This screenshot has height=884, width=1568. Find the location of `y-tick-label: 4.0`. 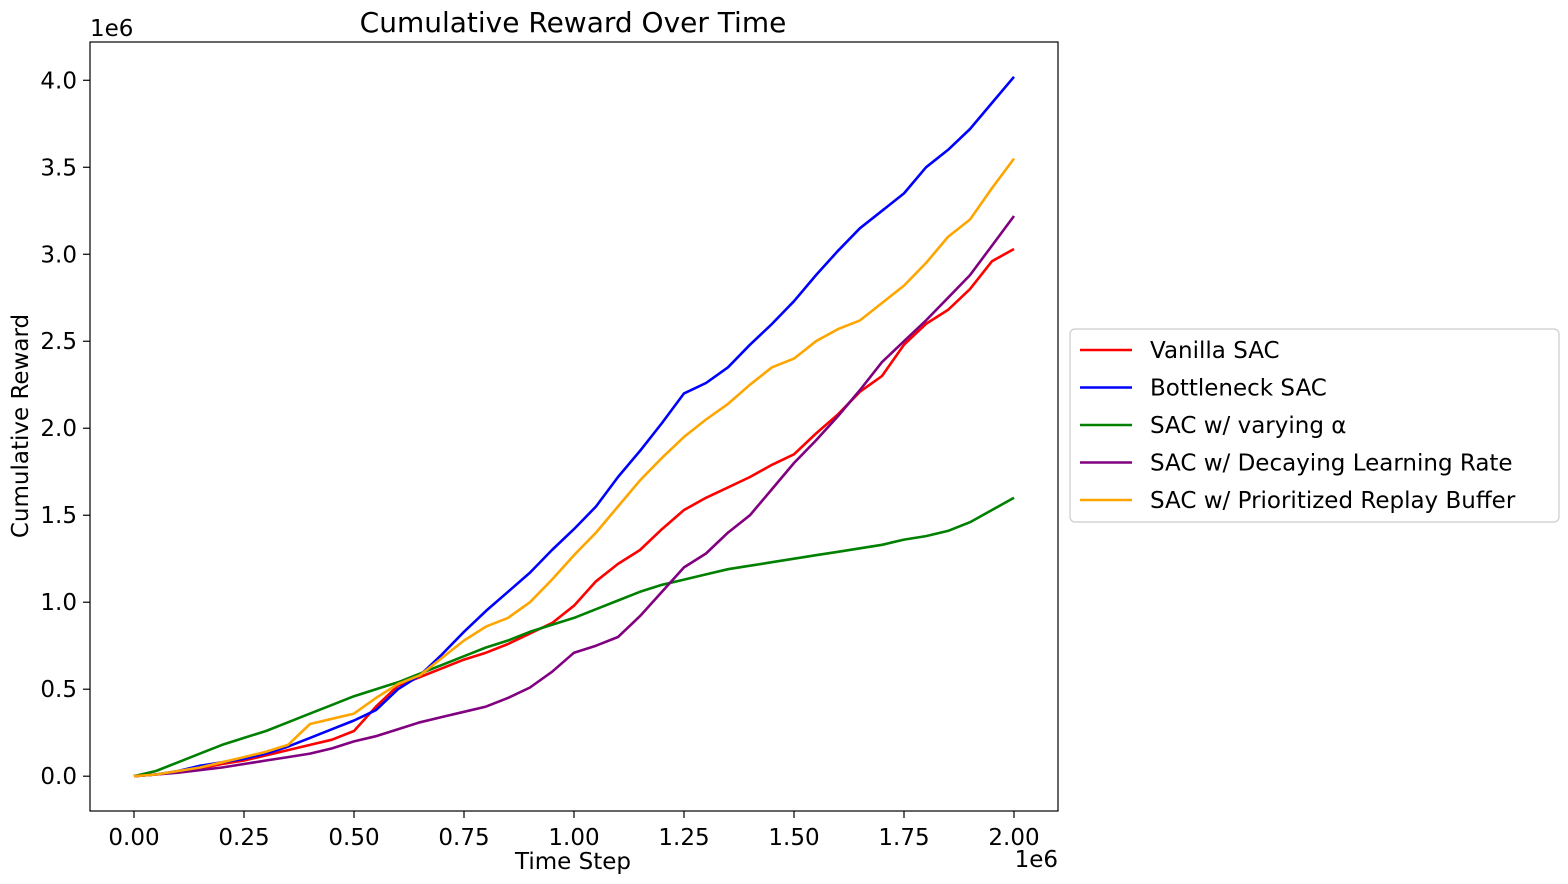

y-tick-label: 4.0 is located at coordinates (58, 81).